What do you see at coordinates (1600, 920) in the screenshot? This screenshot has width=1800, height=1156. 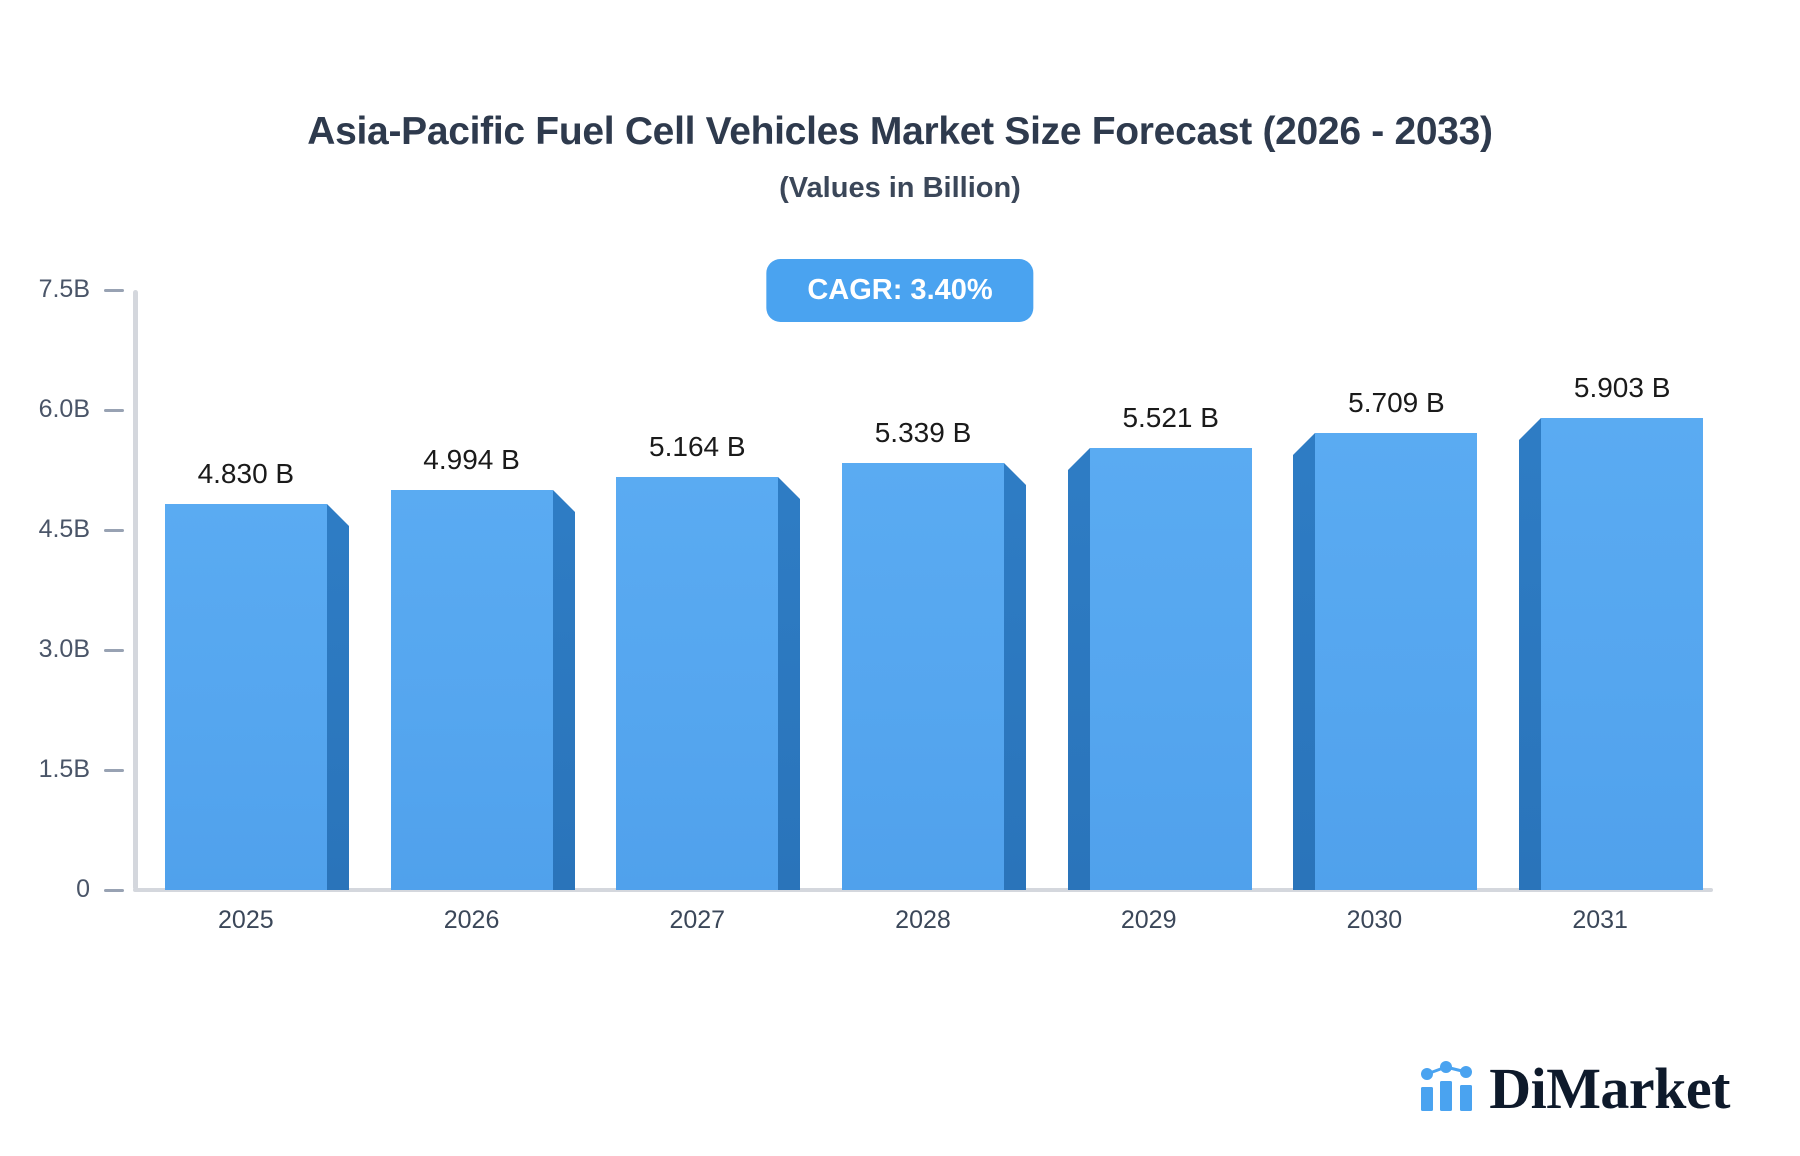 I see `x-axis-label: 2031` at bounding box center [1600, 920].